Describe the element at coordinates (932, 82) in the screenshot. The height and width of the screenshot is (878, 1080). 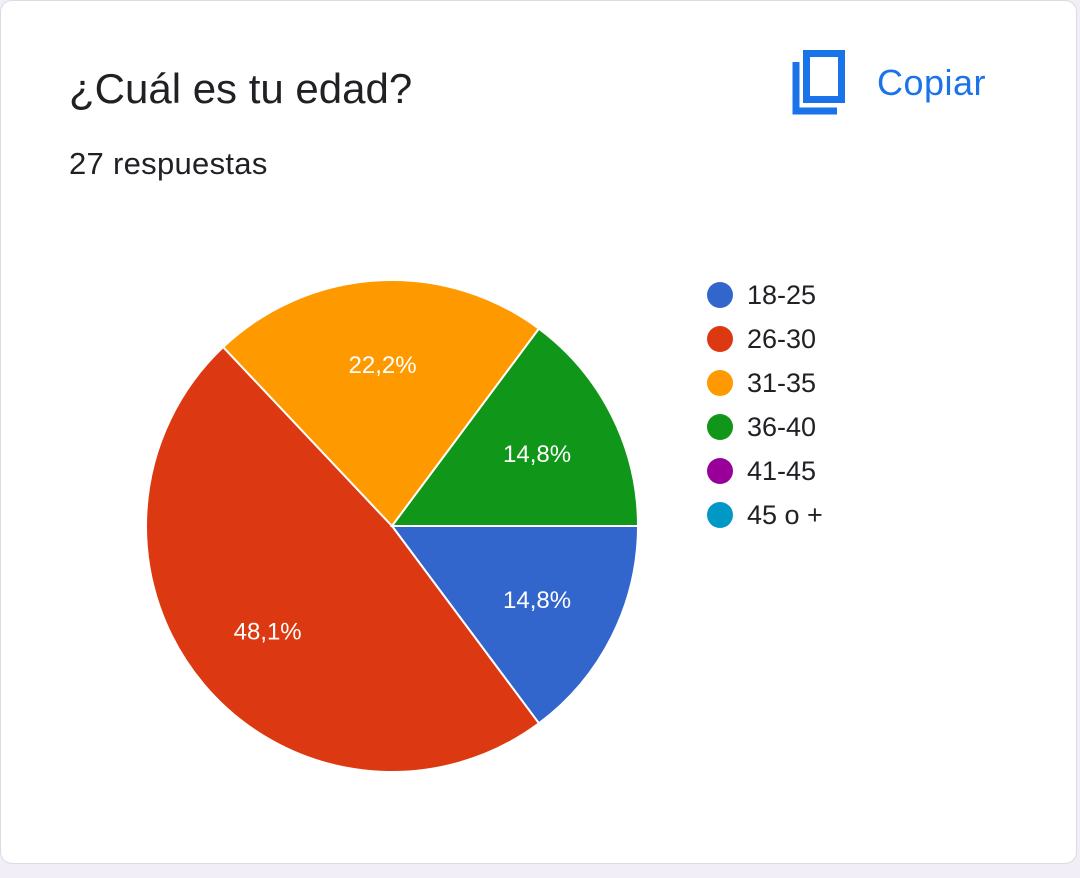
I see `copy-label: Copiar` at that location.